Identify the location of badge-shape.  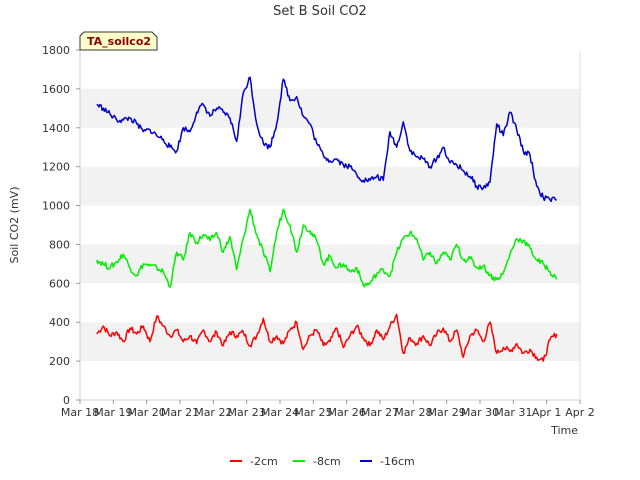
(118, 41).